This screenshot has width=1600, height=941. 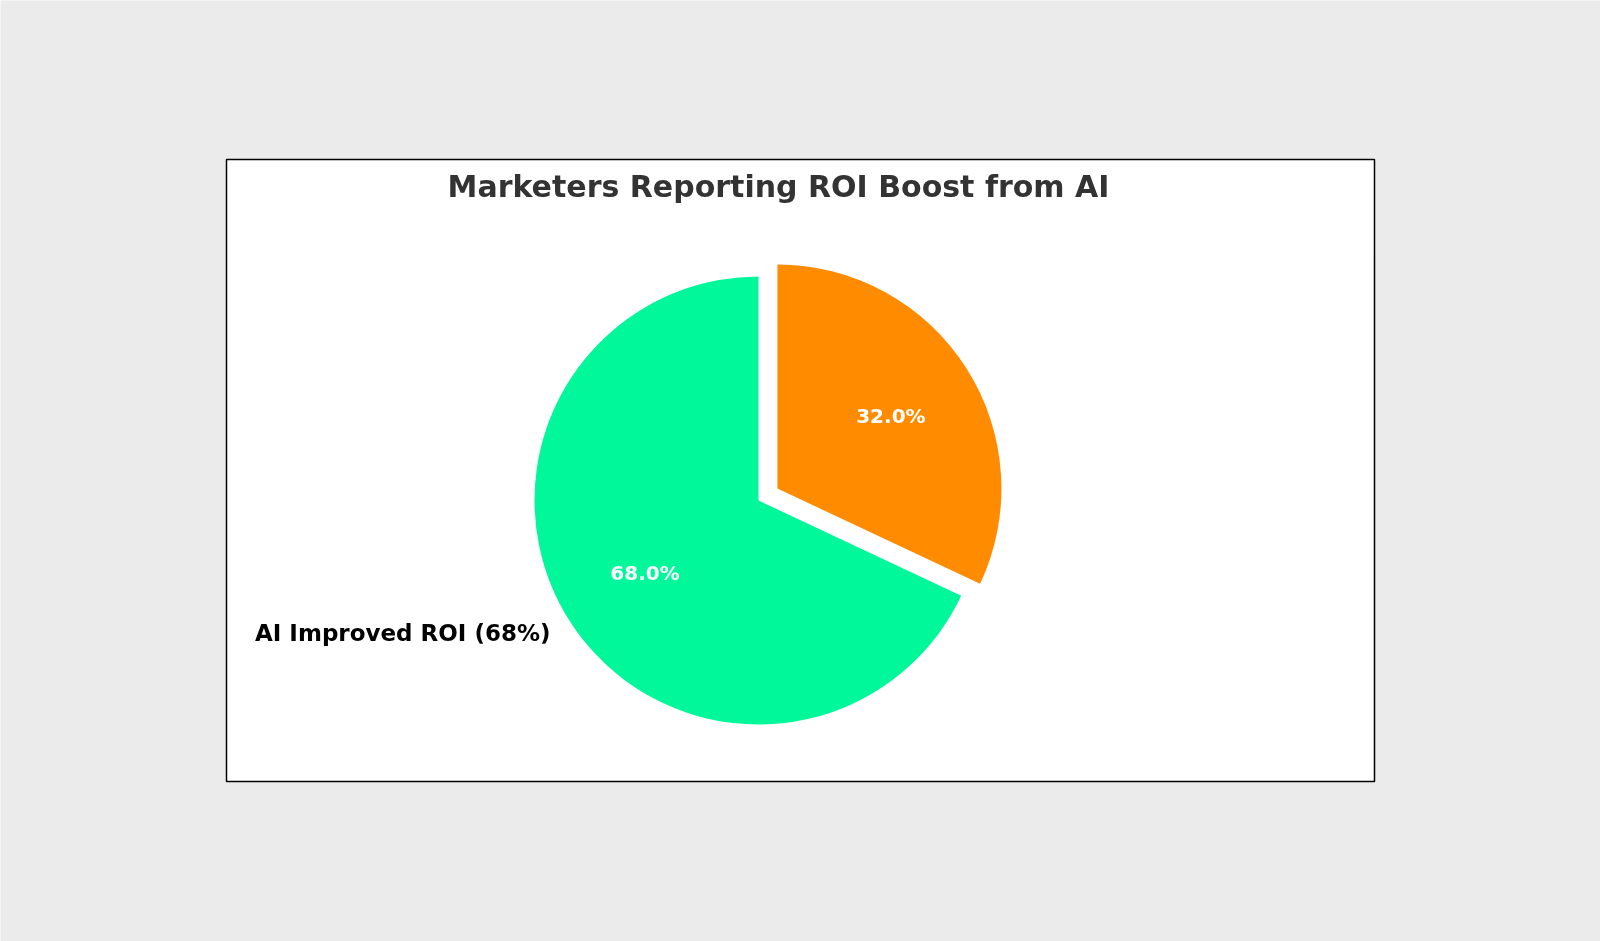 What do you see at coordinates (403, 632) in the screenshot?
I see `slice-label: AI Improved ROI (68%)` at bounding box center [403, 632].